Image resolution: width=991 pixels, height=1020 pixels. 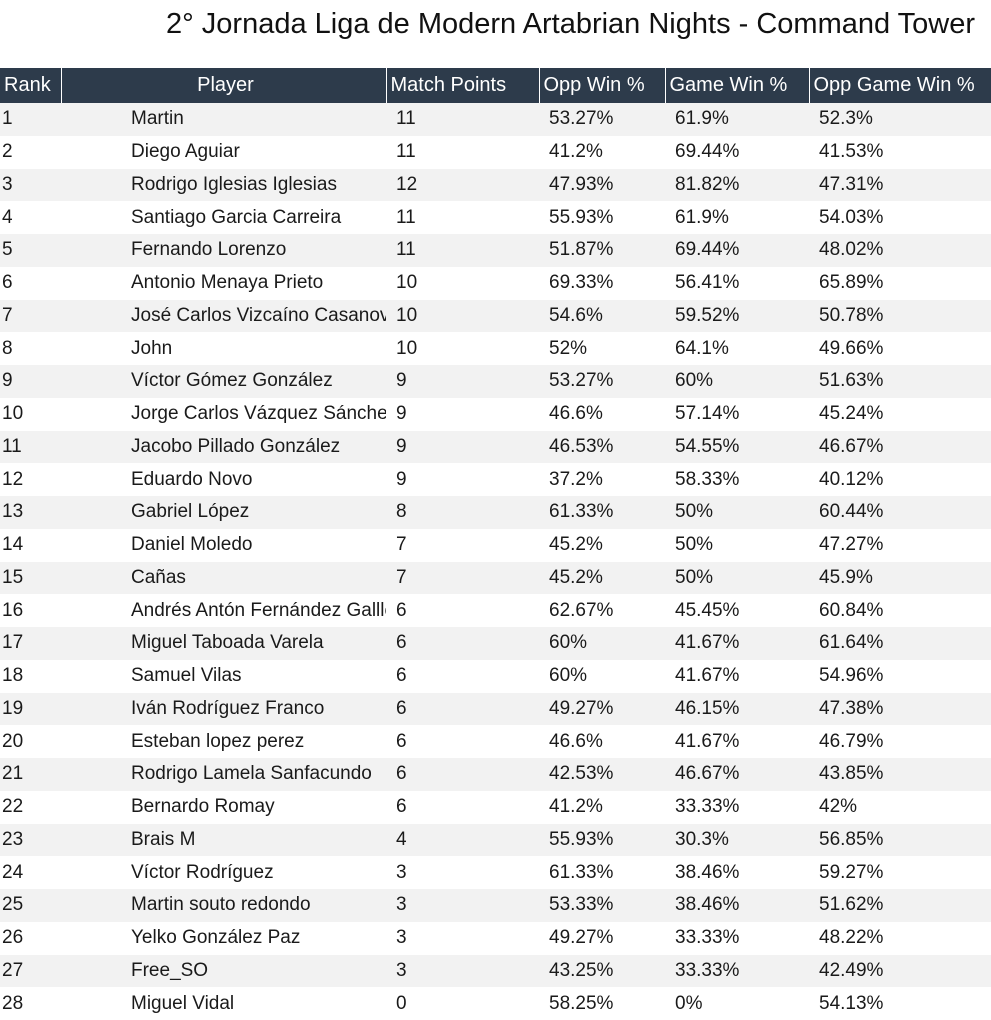 I want to click on game-win-cell: 54.55%, so click(x=737, y=447).